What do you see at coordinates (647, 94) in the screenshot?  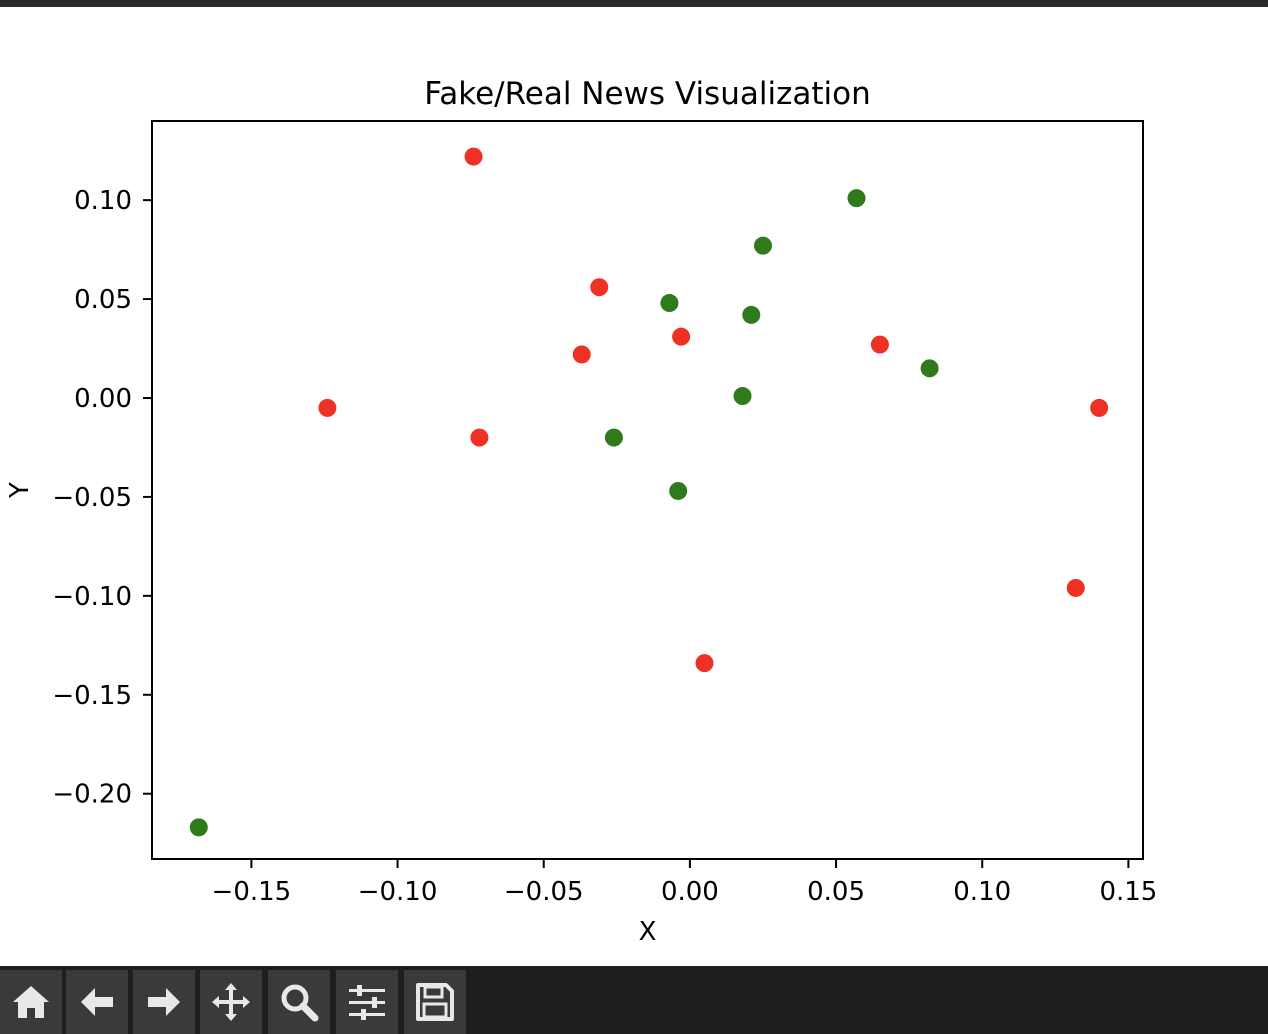 I see `chart-title: Fake/Real News Visualization` at bounding box center [647, 94].